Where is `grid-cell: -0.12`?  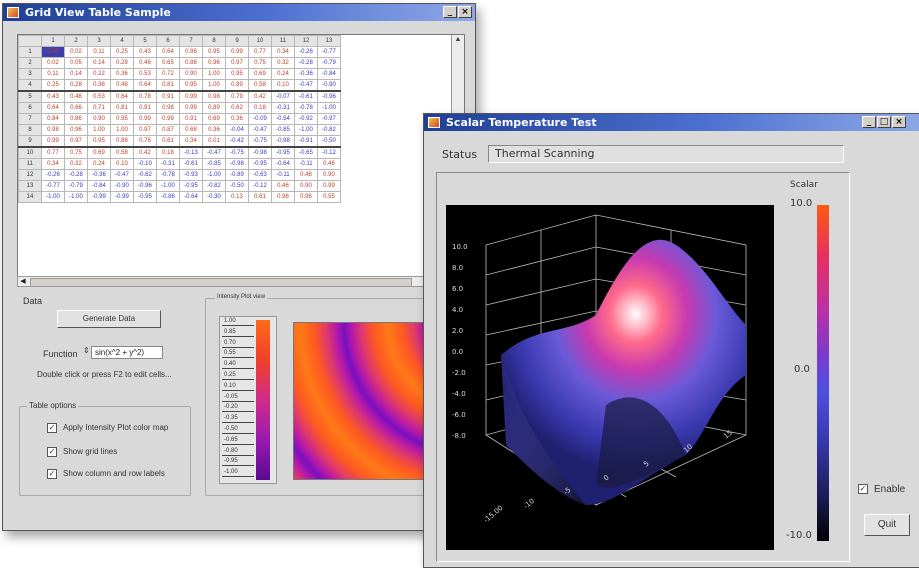 grid-cell: -0.12 is located at coordinates (329, 152).